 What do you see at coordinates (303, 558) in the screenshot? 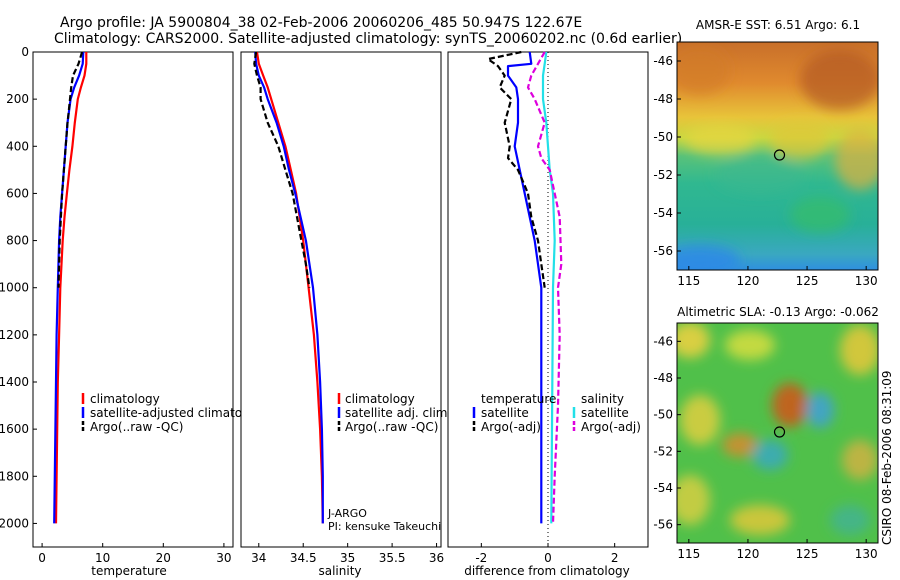
I see `salinity-xtick-label: 34.5` at bounding box center [303, 558].